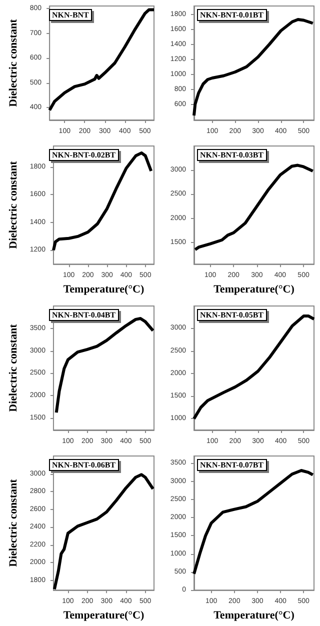 The width and height of the screenshot is (320, 626). I want to click on text: NKN-BNT-0.02BT, so click(84, 155).